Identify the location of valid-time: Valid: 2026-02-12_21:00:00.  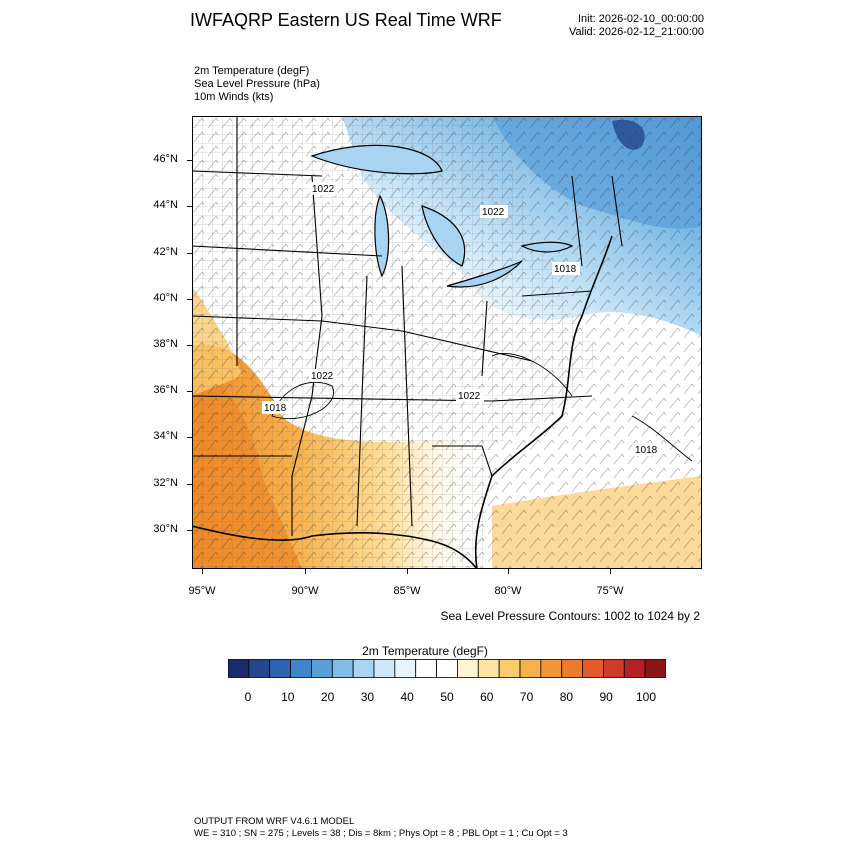
(636, 32).